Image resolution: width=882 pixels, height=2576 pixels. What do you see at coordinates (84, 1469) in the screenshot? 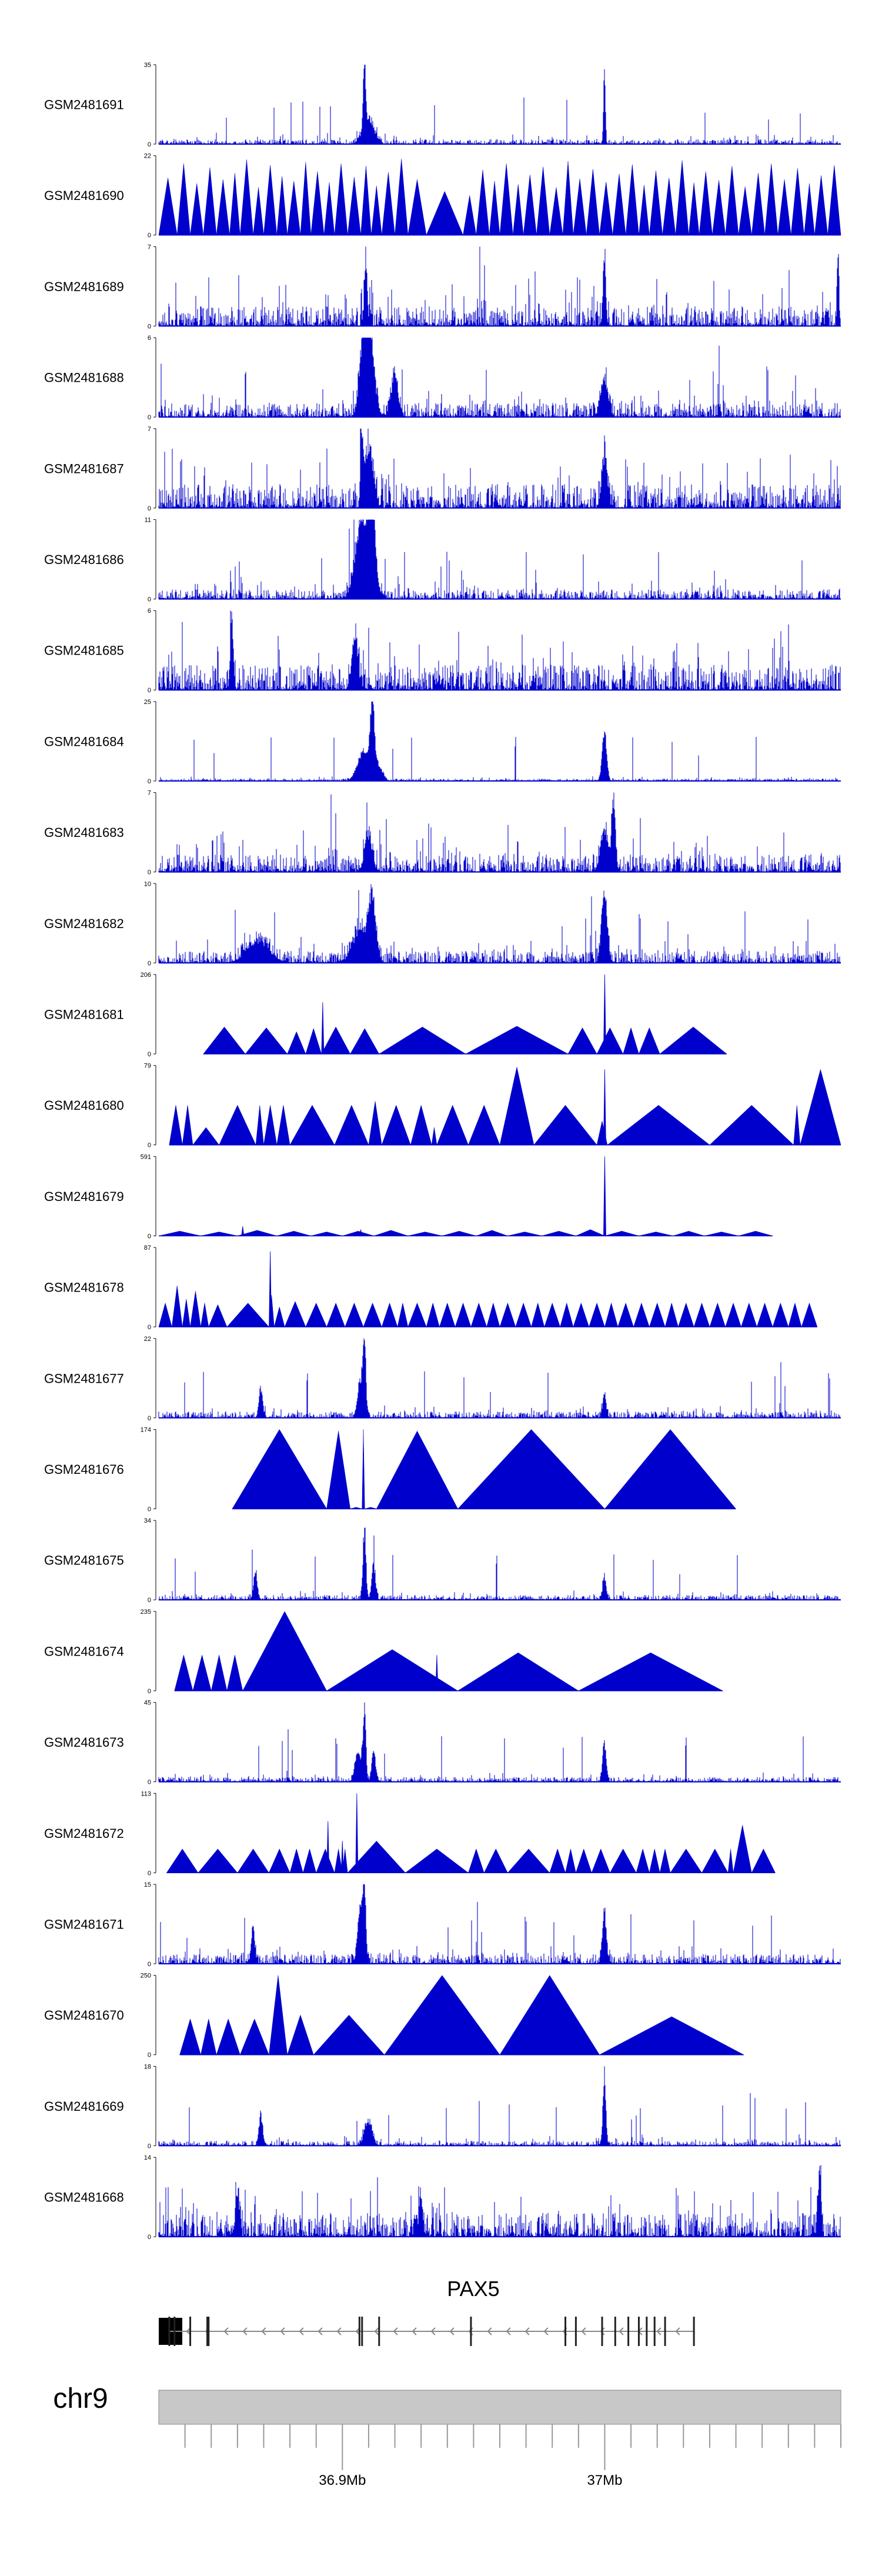
I see `track-label: GSM2481676` at bounding box center [84, 1469].